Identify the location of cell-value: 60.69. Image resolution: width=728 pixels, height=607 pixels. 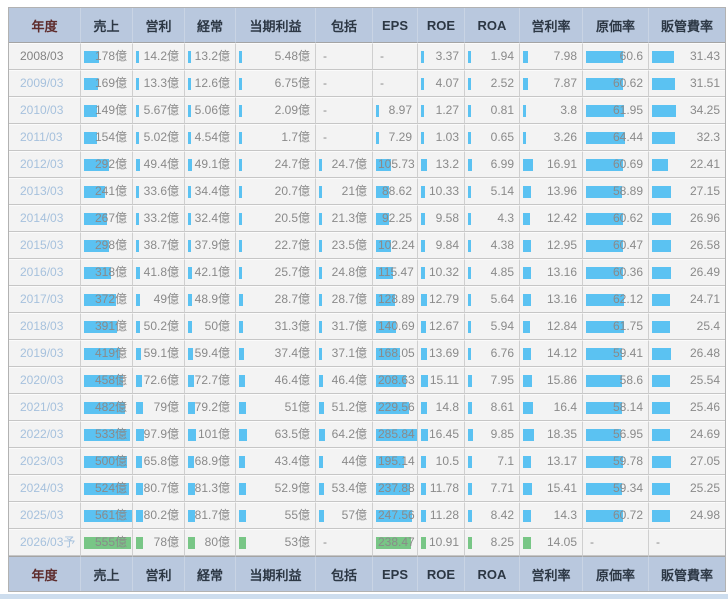
(627, 164).